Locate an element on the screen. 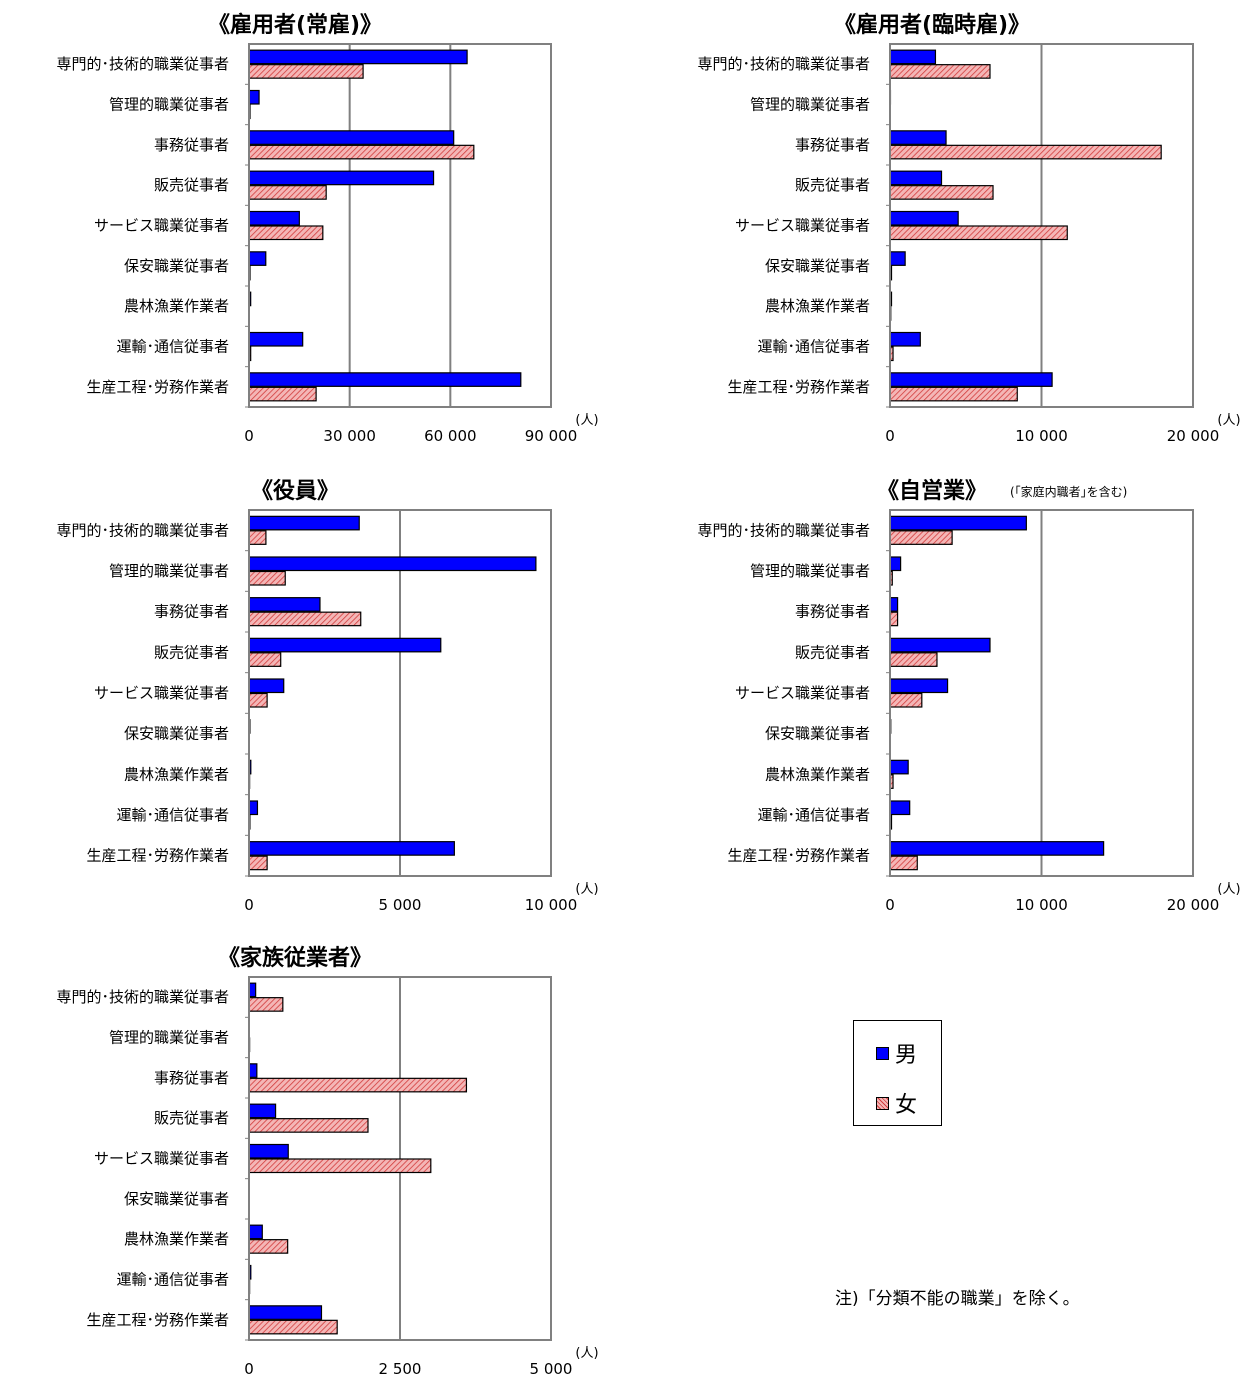 The image size is (1251, 1377). chart-title: 《自営業》 is located at coordinates (932, 491).